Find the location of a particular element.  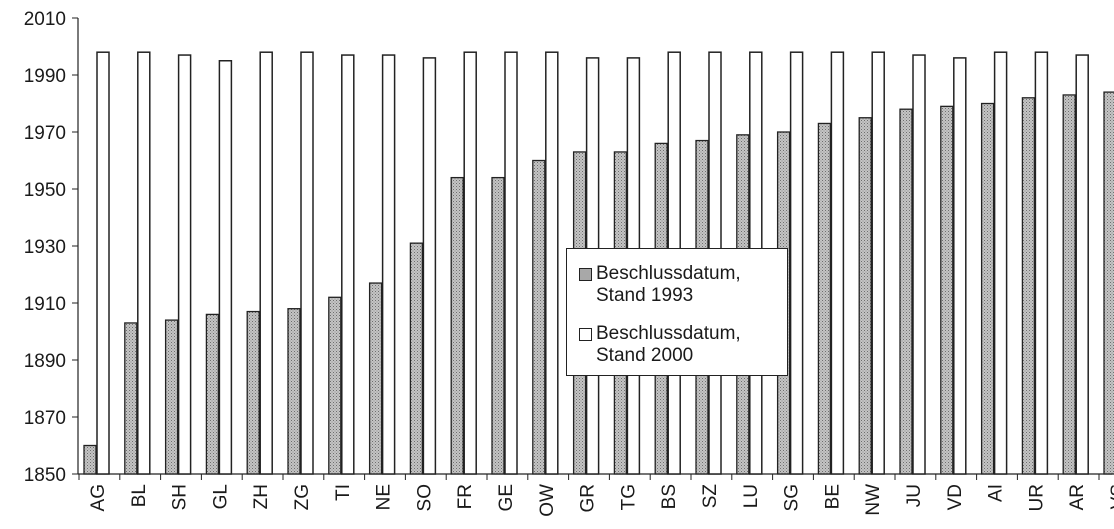

y-tick-label: 1930 is located at coordinates (45, 247).